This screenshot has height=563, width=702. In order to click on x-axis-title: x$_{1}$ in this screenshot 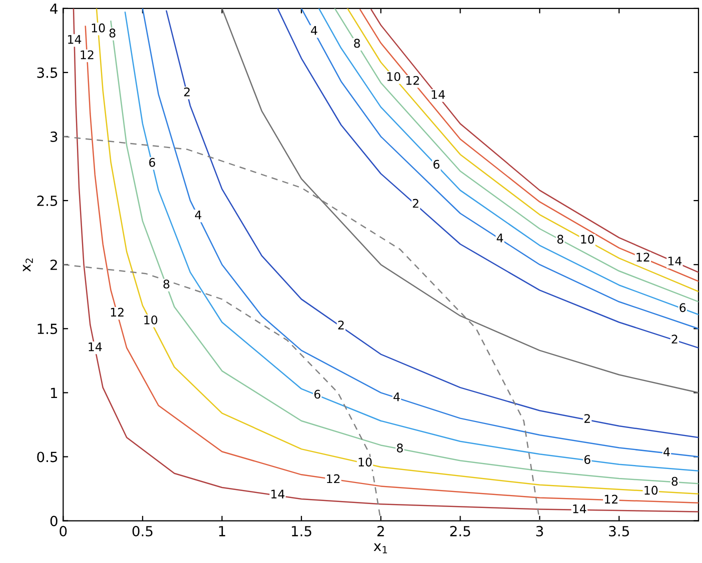, I will do `click(380, 548)`.